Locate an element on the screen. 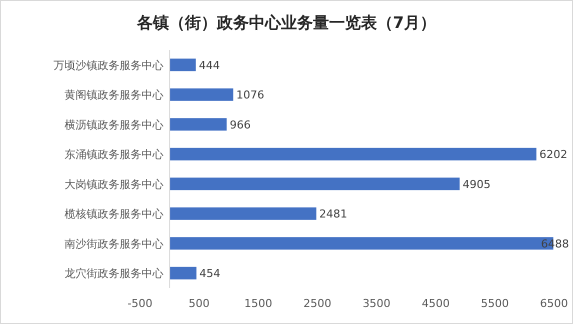  y-tick-label: 黄阁镇政务服务中心 is located at coordinates (114, 95).